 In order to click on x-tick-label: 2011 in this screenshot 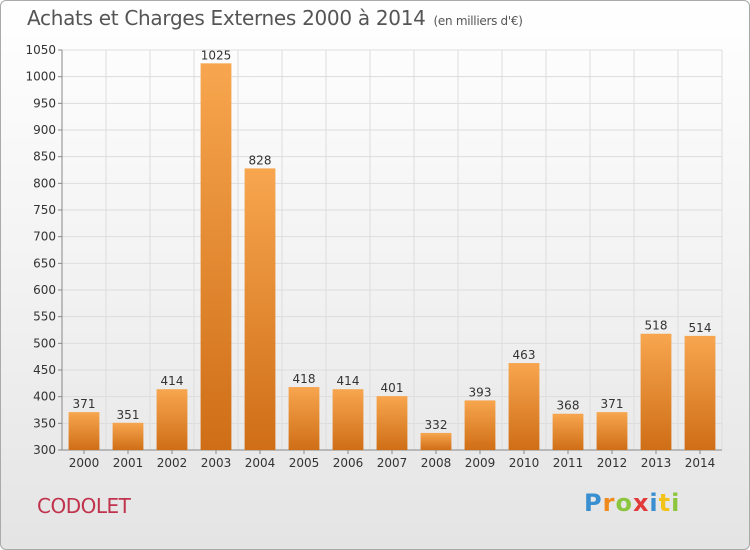, I will do `click(568, 463)`.